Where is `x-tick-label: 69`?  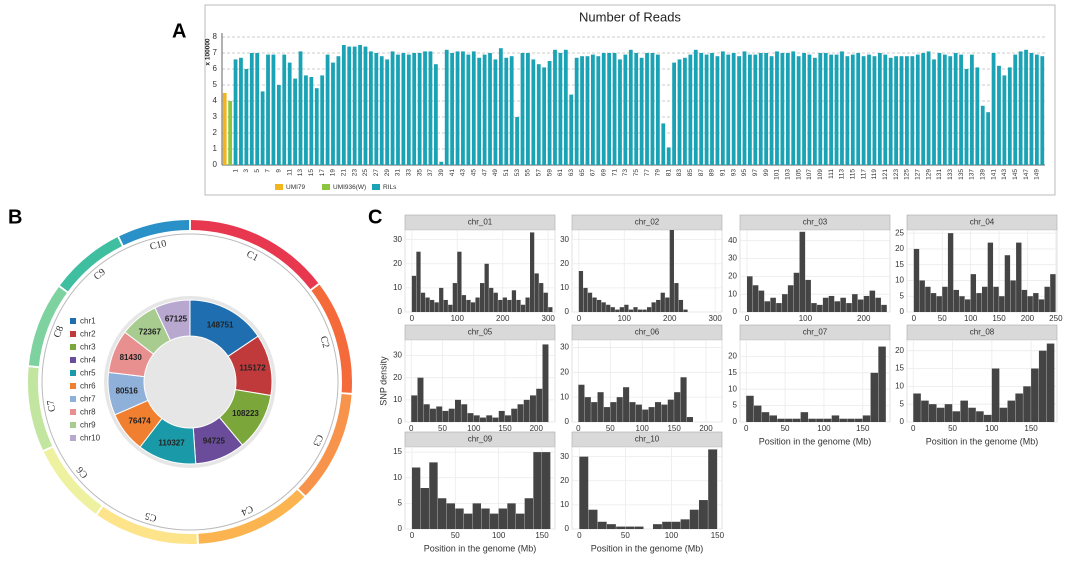
x-tick-label: 69 is located at coordinates (603, 173).